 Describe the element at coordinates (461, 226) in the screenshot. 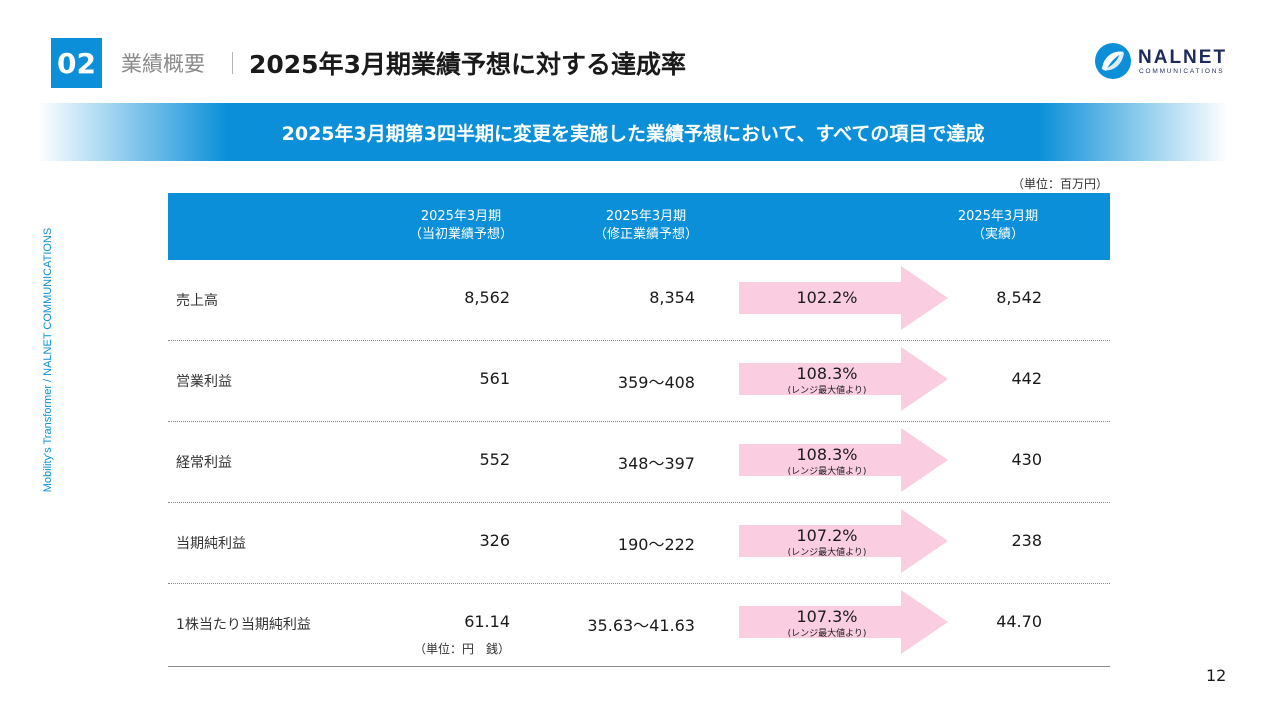

I see `header-initial-forecast: 2025年3月期 （当初業績予想）` at that location.